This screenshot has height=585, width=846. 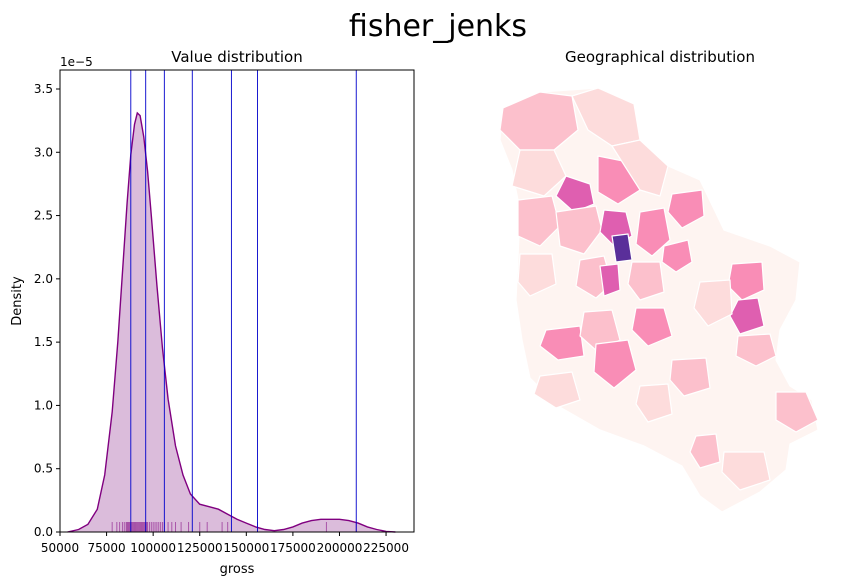 What do you see at coordinates (43, 405) in the screenshot?
I see `y-tick-label: 1.0` at bounding box center [43, 405].